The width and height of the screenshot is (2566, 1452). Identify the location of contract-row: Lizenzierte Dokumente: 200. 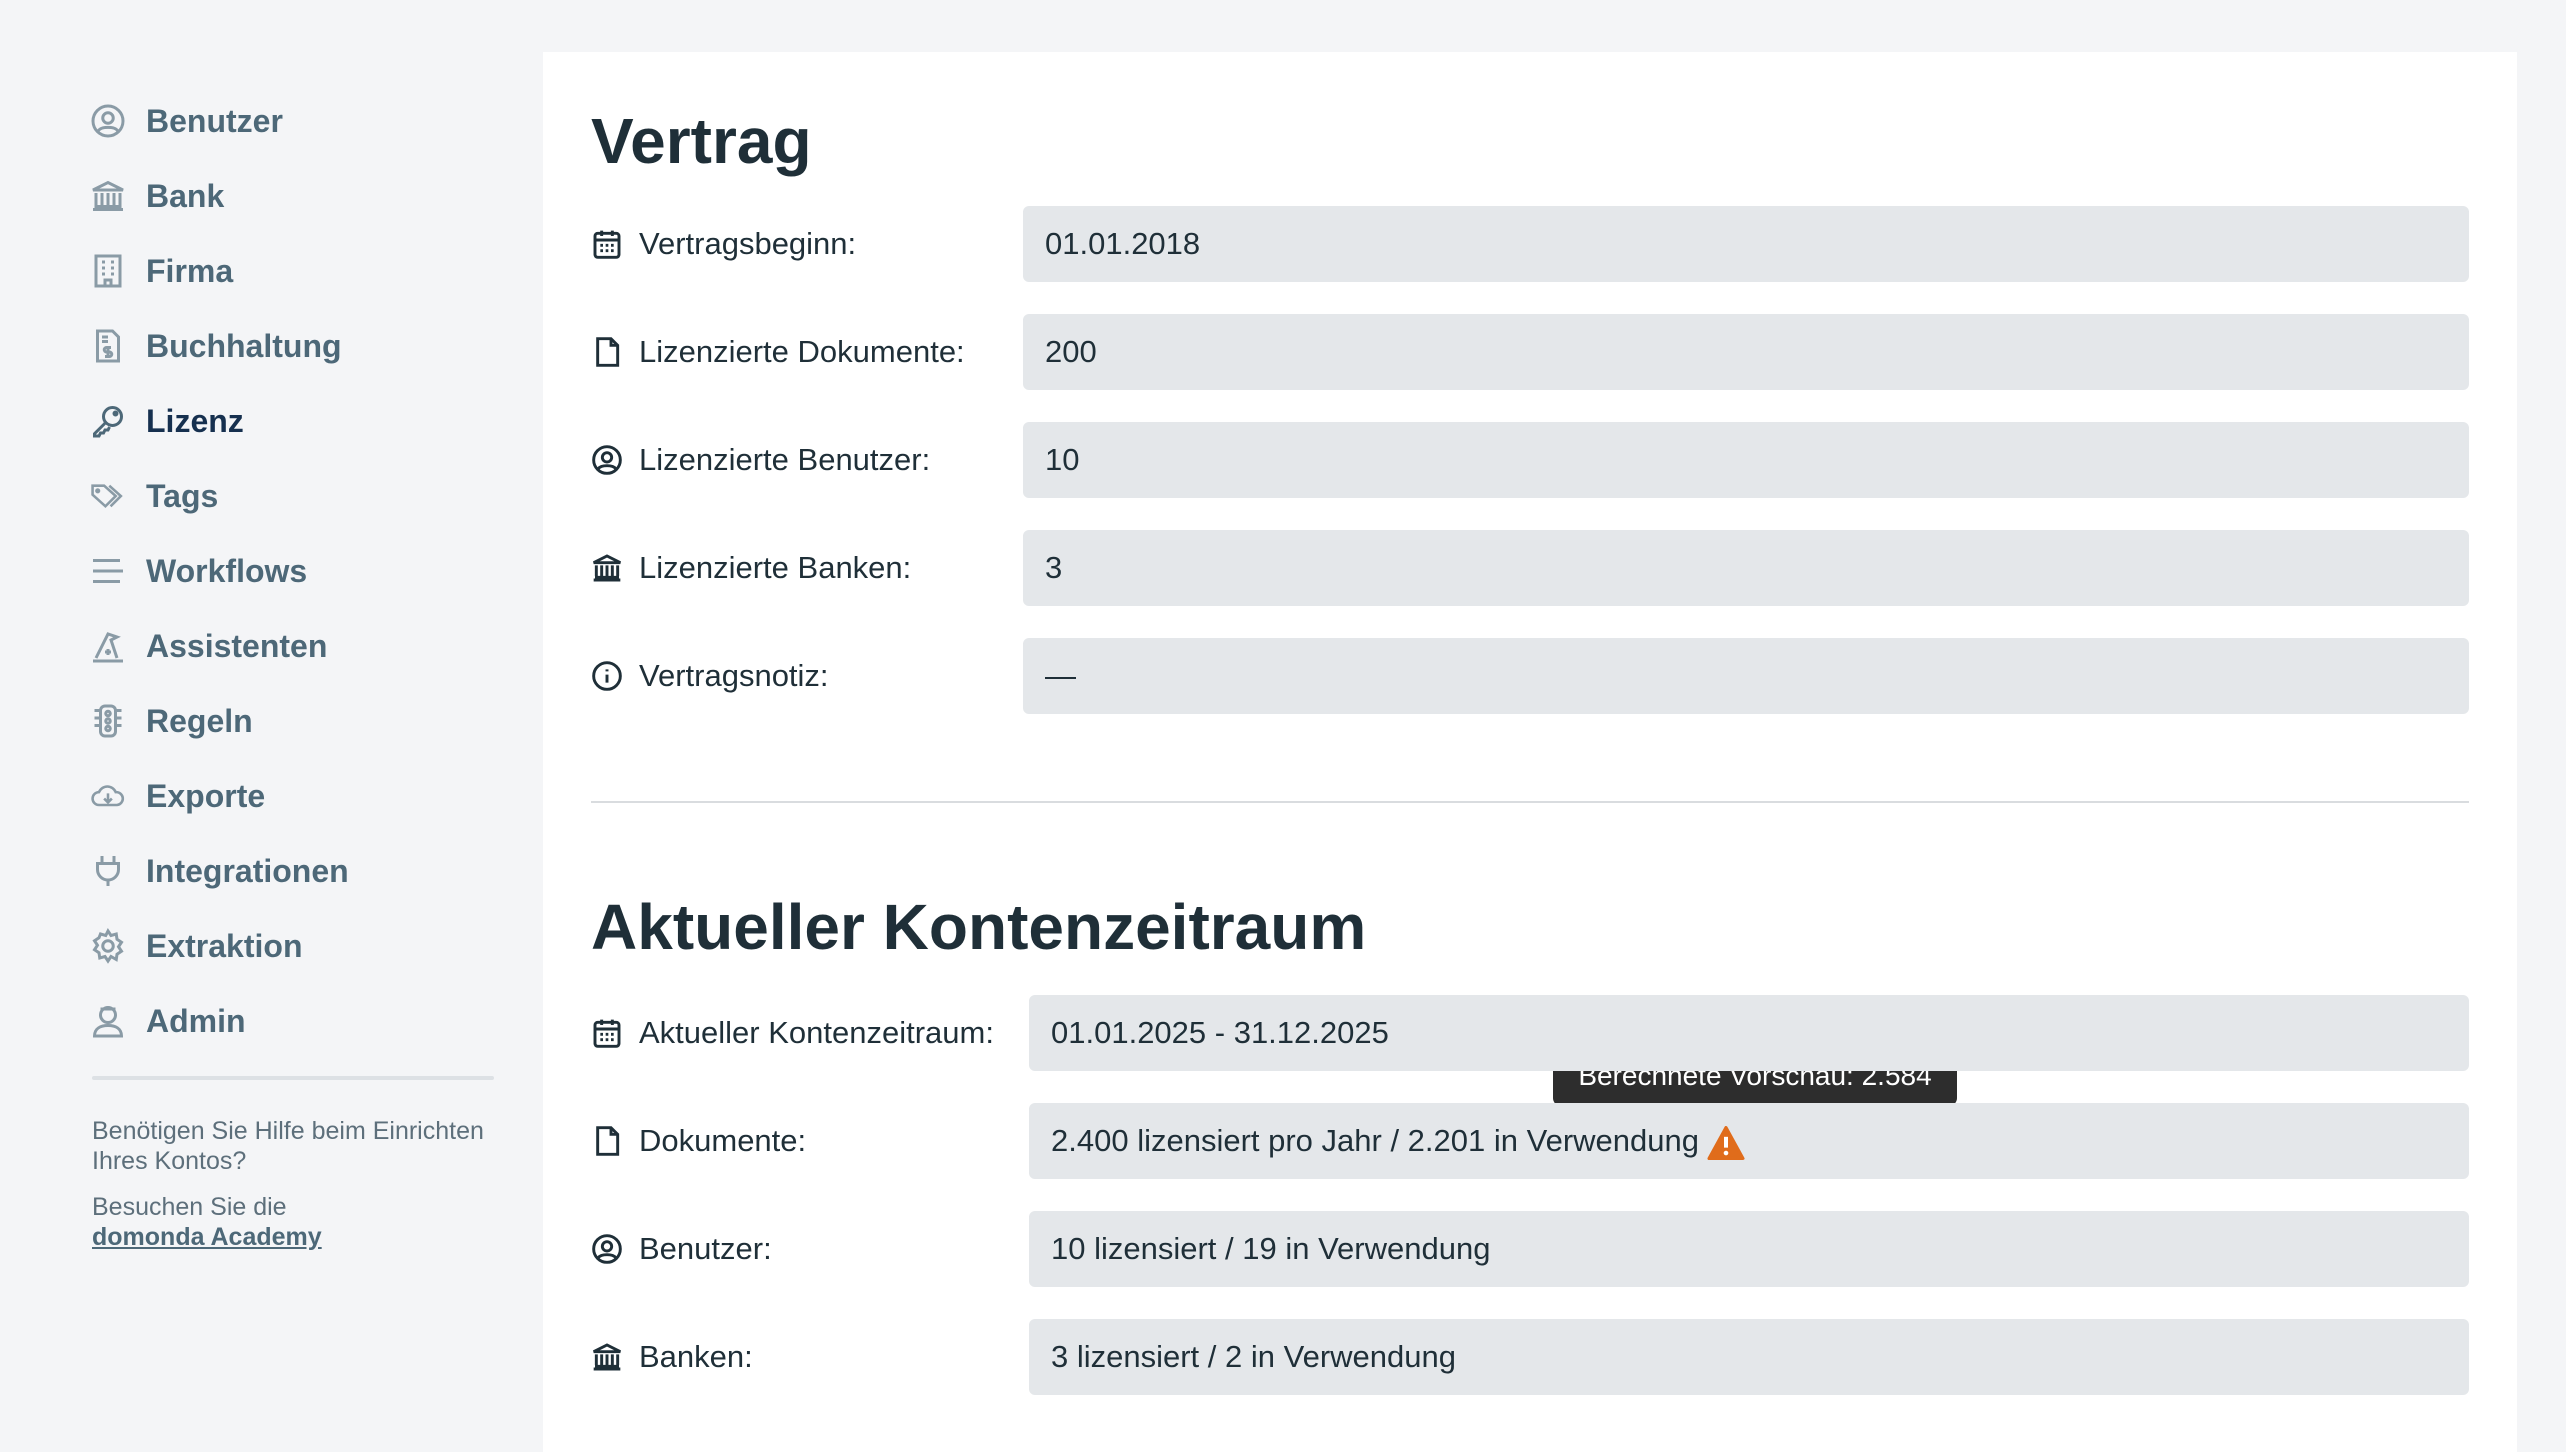
(1530, 352).